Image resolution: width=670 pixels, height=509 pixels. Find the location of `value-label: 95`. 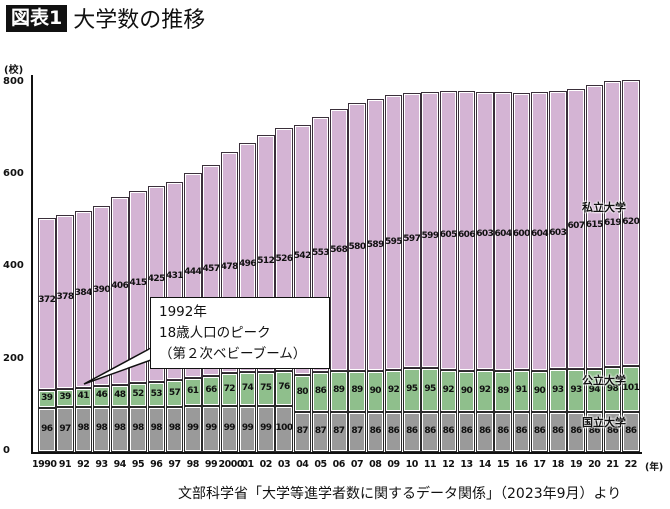

value-label: 95 is located at coordinates (430, 389).